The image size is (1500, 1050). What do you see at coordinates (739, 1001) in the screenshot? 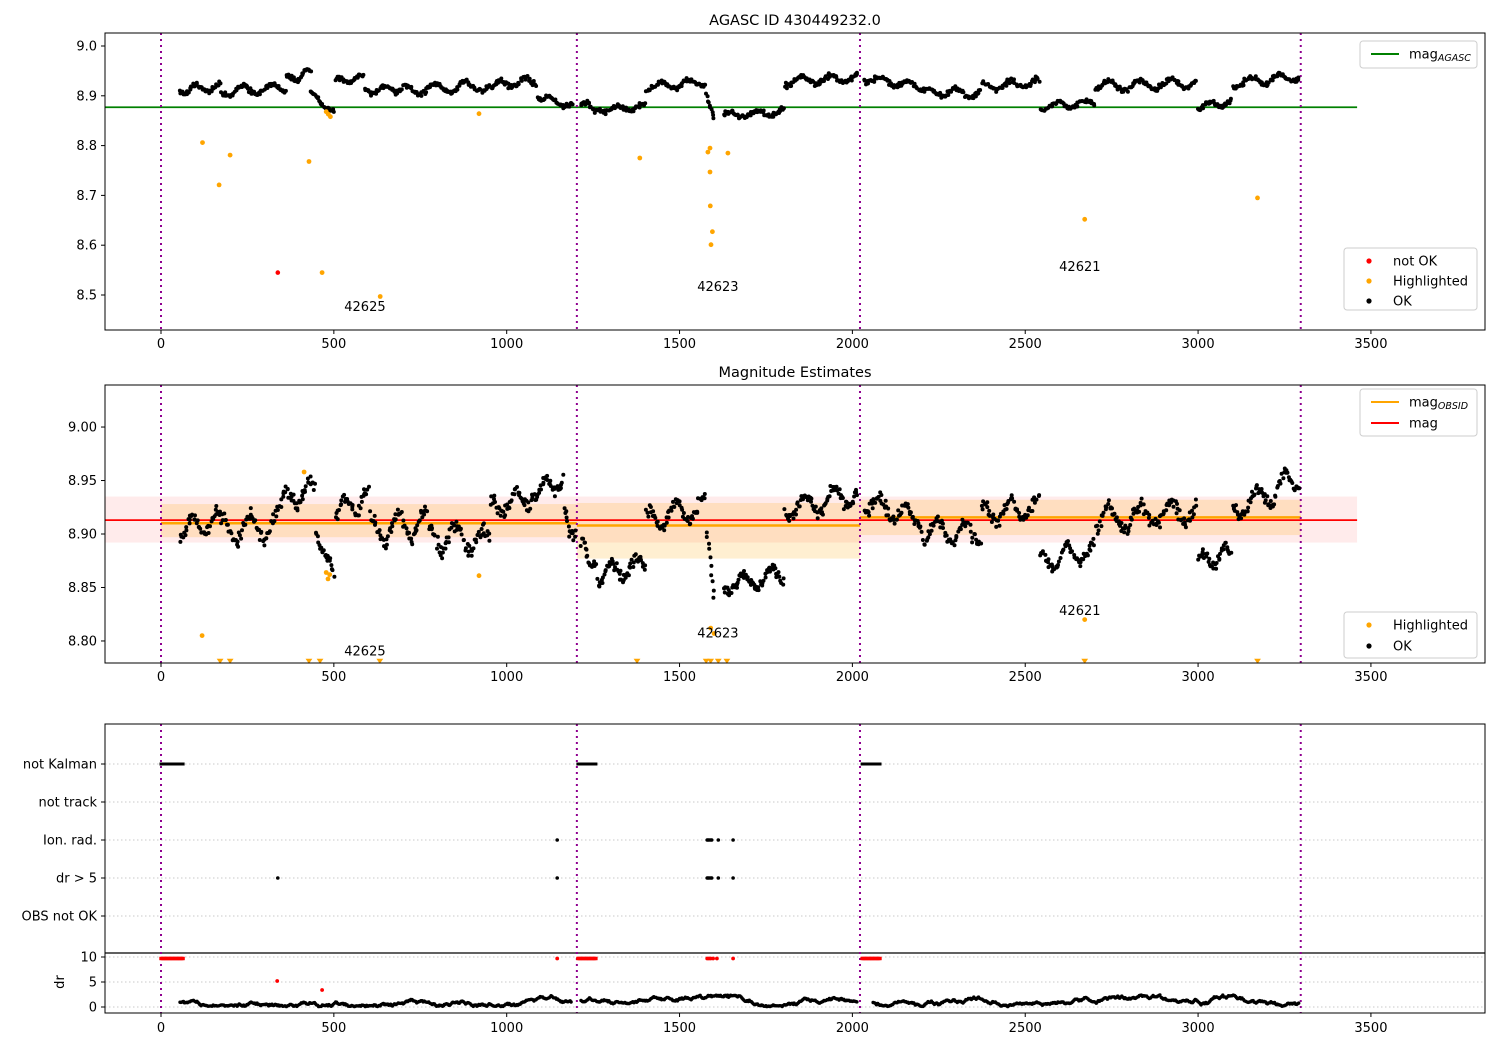
I see `dr-scatter` at bounding box center [739, 1001].